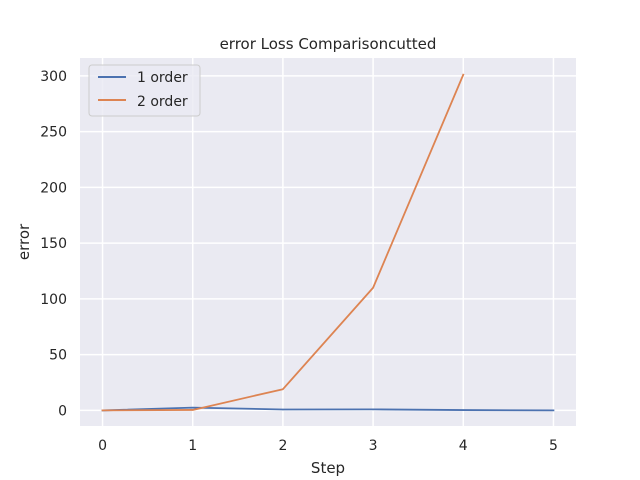 This screenshot has height=480, width=640. I want to click on y-tick-label: 50, so click(58, 356).